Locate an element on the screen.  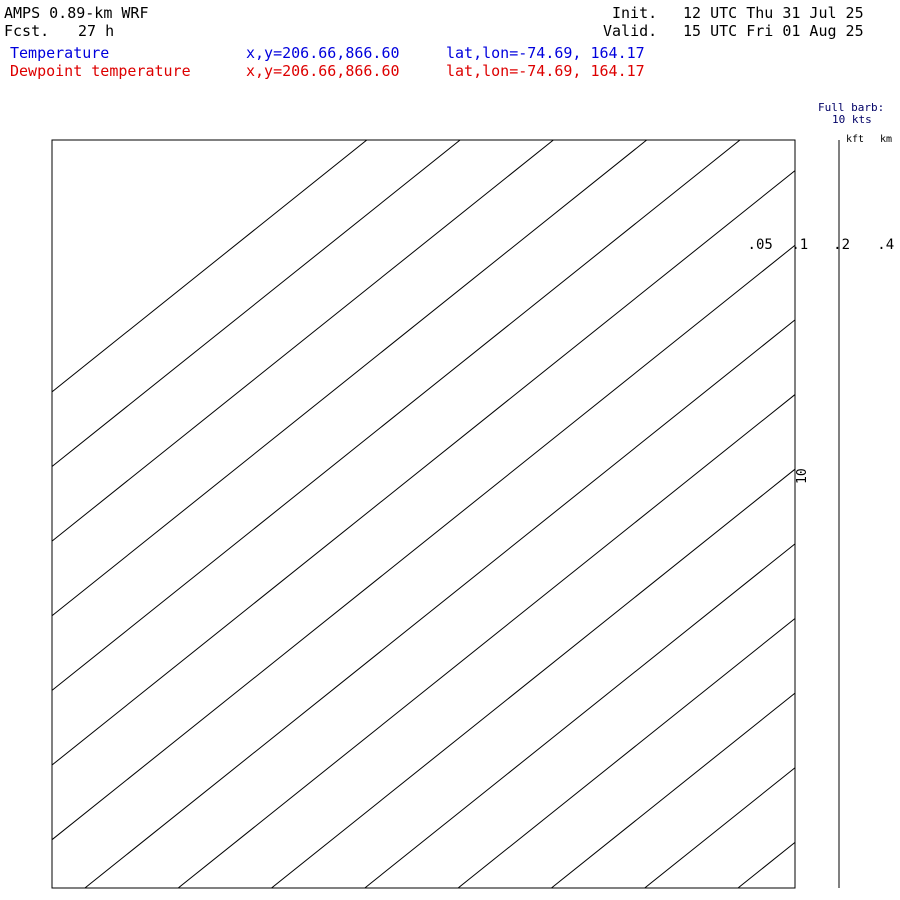
valid-time: 15 UTC Fri 01 Aug 25 is located at coordinates (773, 31).